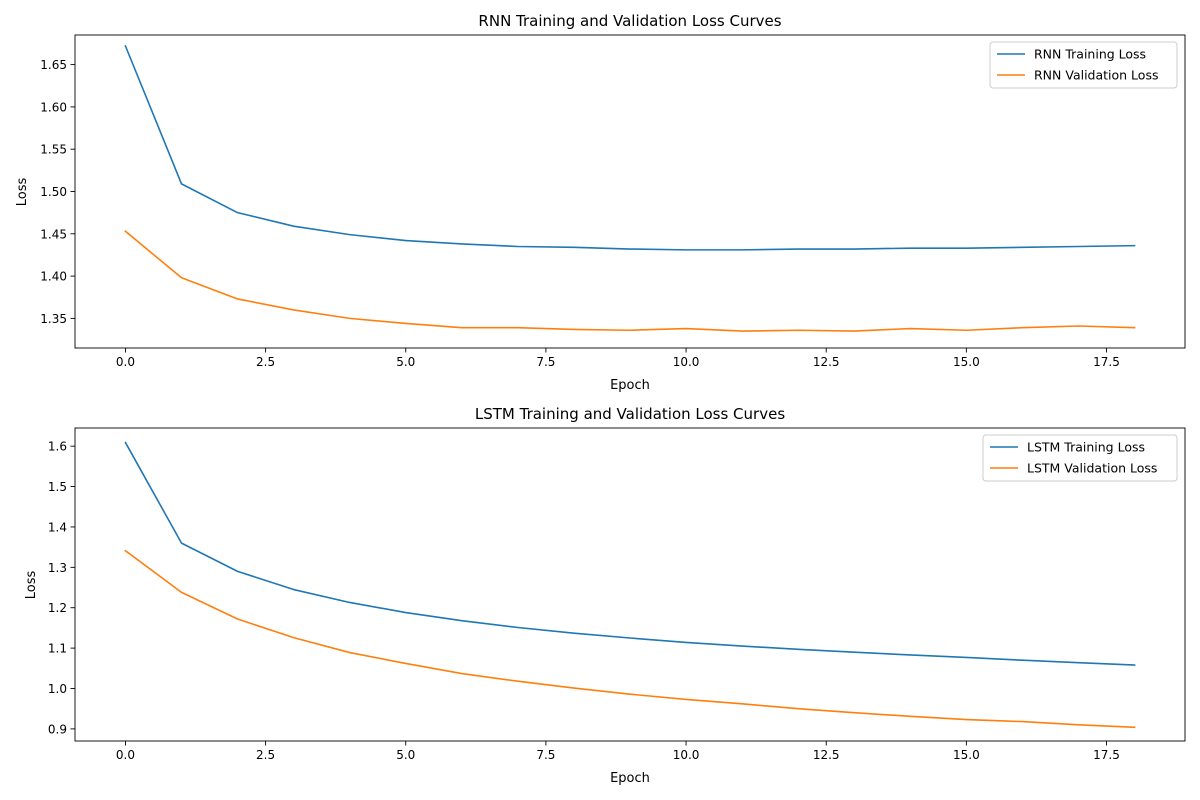 This screenshot has height=800, width=1200. What do you see at coordinates (545, 362) in the screenshot?
I see `rnn-x-tick-label: 7.5` at bounding box center [545, 362].